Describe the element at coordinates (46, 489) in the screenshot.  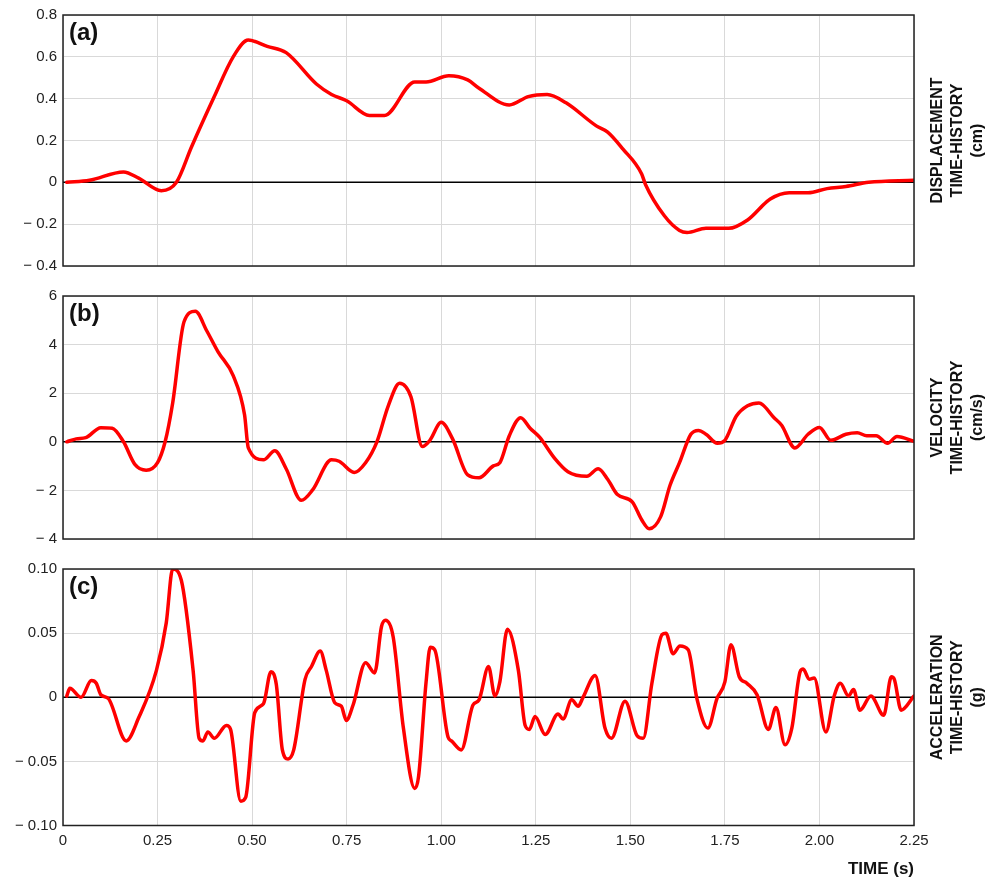
I see `y-tick-label: − 2` at that location.